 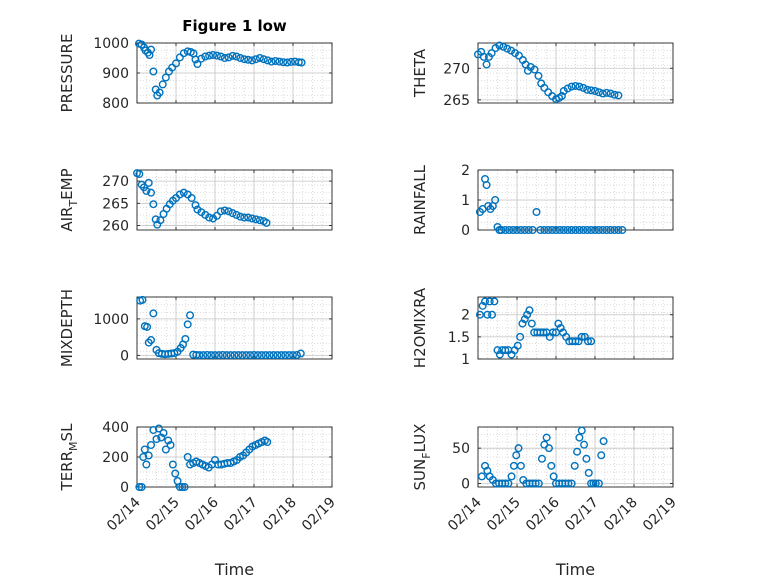 What do you see at coordinates (115, 458) in the screenshot?
I see `y-tick-label: 200` at bounding box center [115, 458].